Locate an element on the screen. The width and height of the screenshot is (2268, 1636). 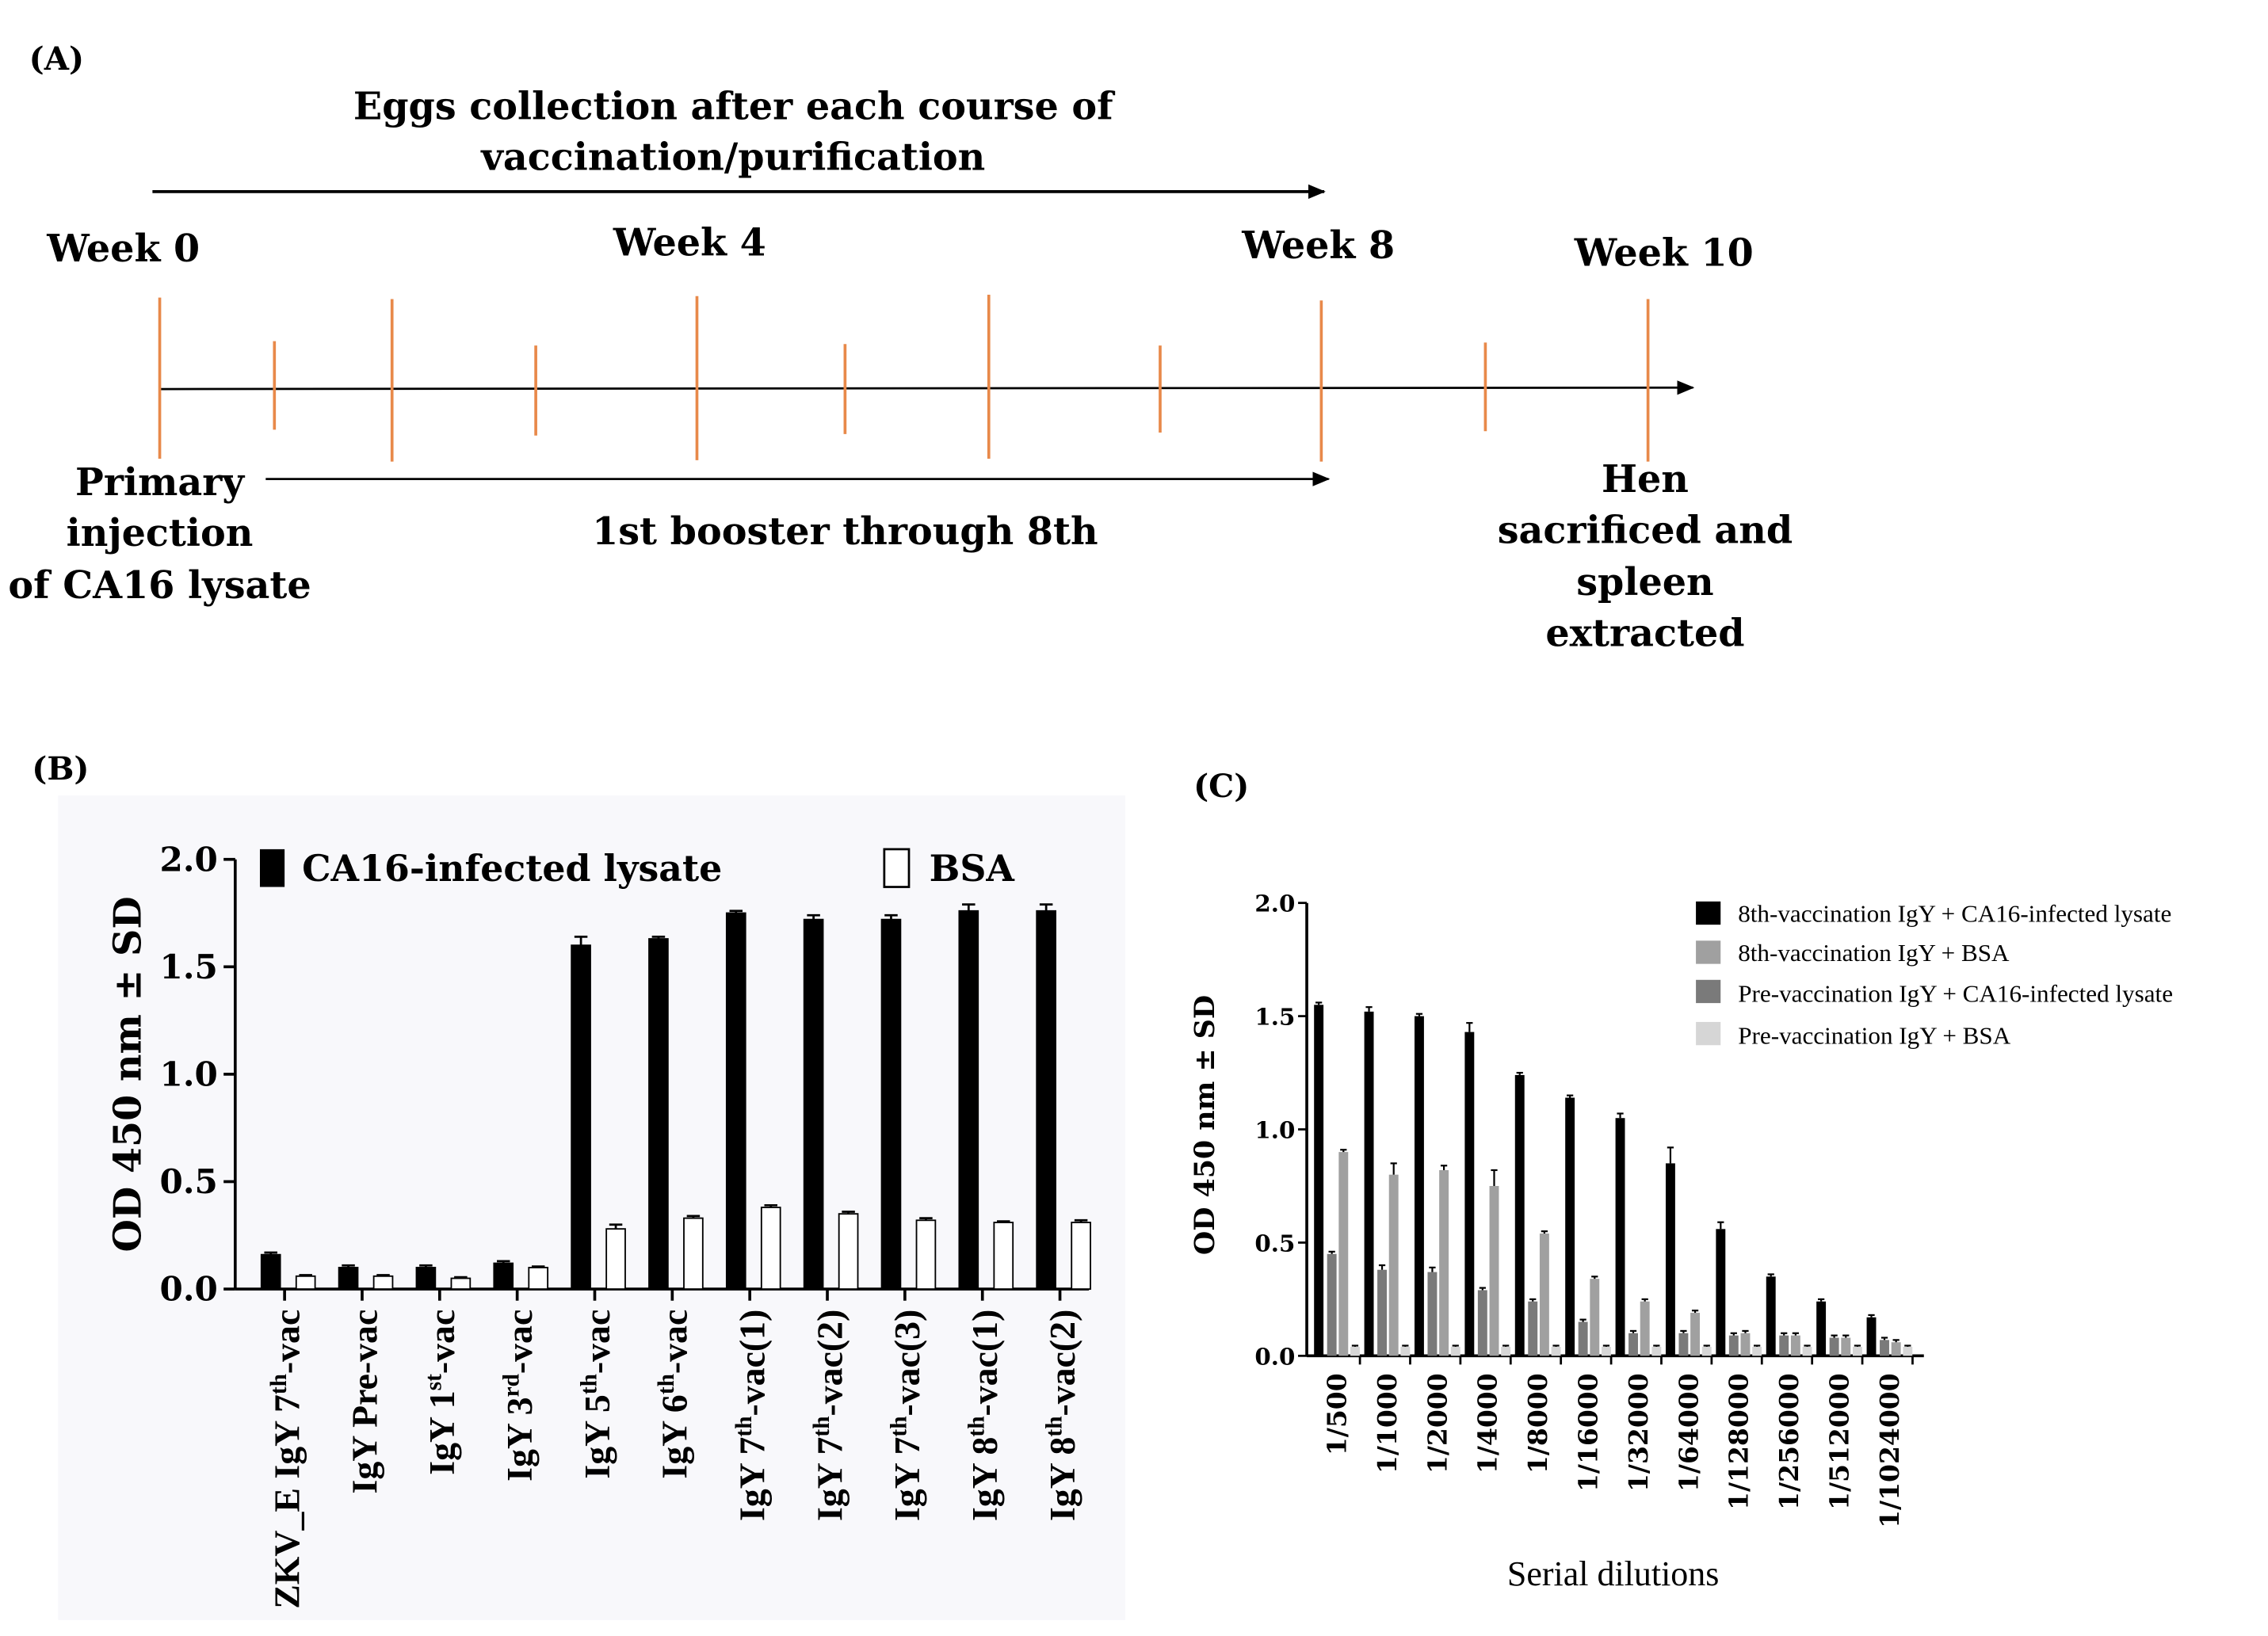
panel-c-label: (C) is located at coordinates (1221, 786).